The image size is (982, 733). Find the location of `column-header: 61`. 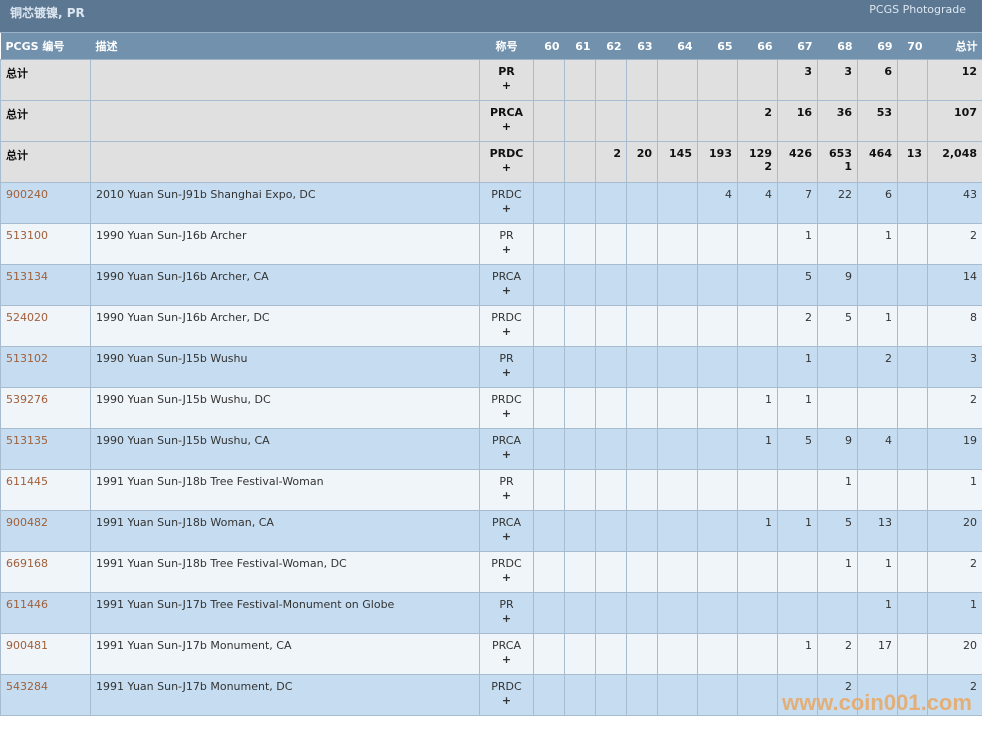

column-header: 61 is located at coordinates (580, 46).